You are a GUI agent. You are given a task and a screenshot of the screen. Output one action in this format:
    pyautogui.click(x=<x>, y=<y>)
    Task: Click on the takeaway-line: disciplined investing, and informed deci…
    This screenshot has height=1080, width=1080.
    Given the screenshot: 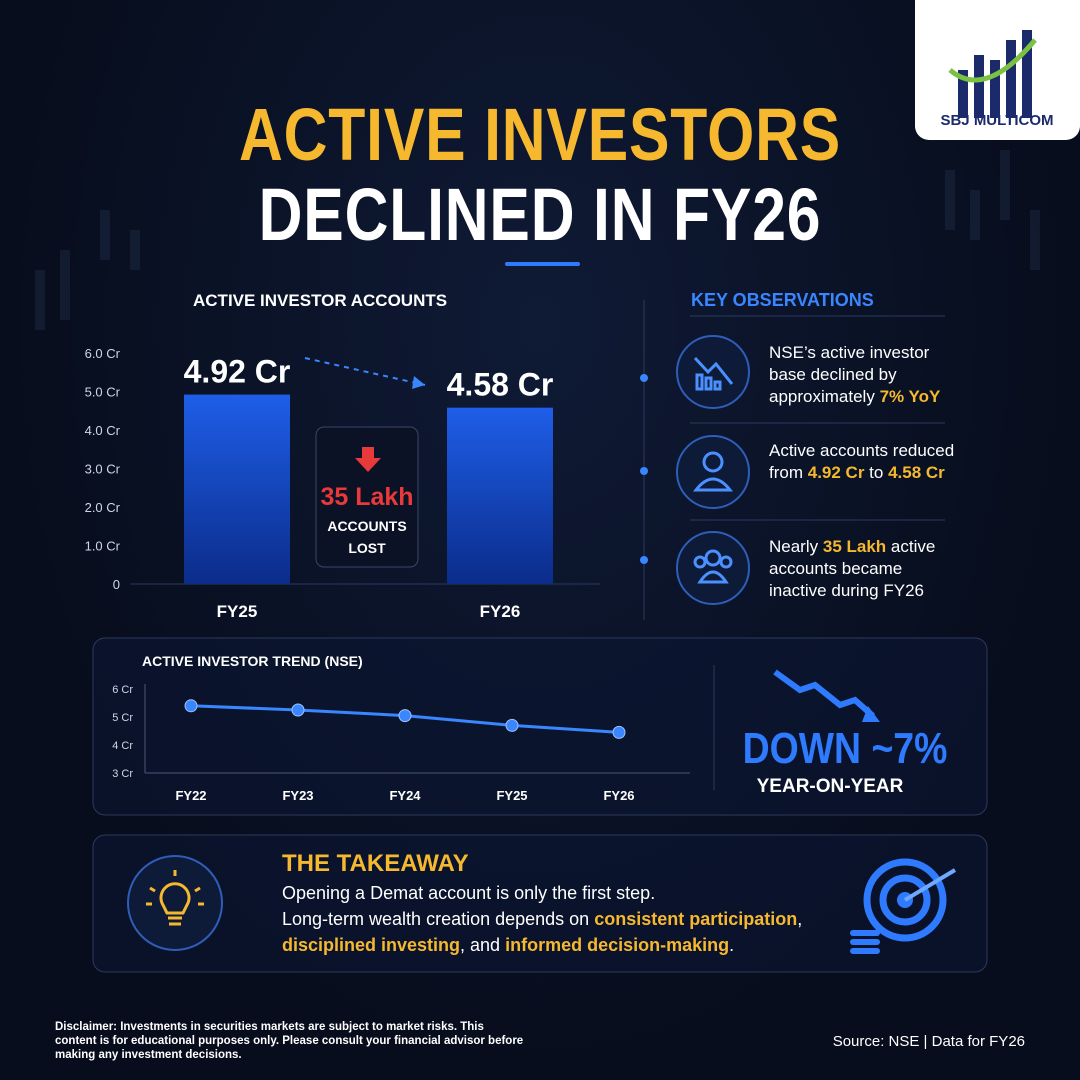 What is the action you would take?
    pyautogui.click(x=542, y=945)
    